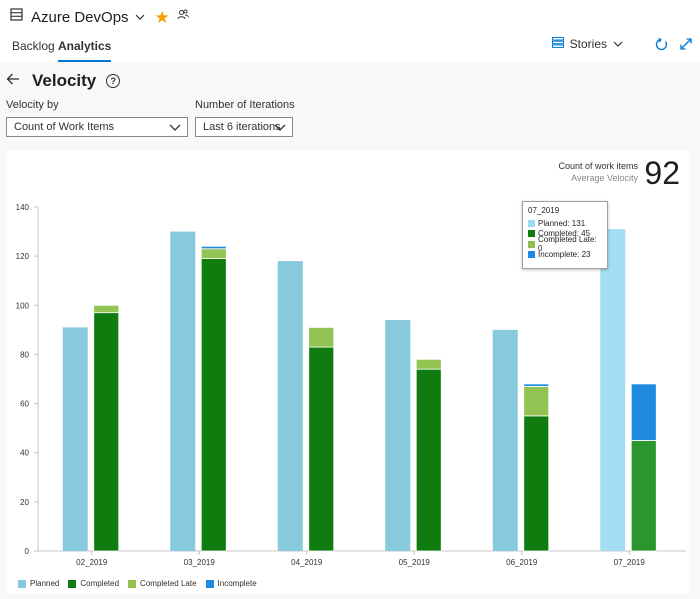 Image resolution: width=700 pixels, height=599 pixels. What do you see at coordinates (23, 305) in the screenshot?
I see `y-tick-label: 100` at bounding box center [23, 305].